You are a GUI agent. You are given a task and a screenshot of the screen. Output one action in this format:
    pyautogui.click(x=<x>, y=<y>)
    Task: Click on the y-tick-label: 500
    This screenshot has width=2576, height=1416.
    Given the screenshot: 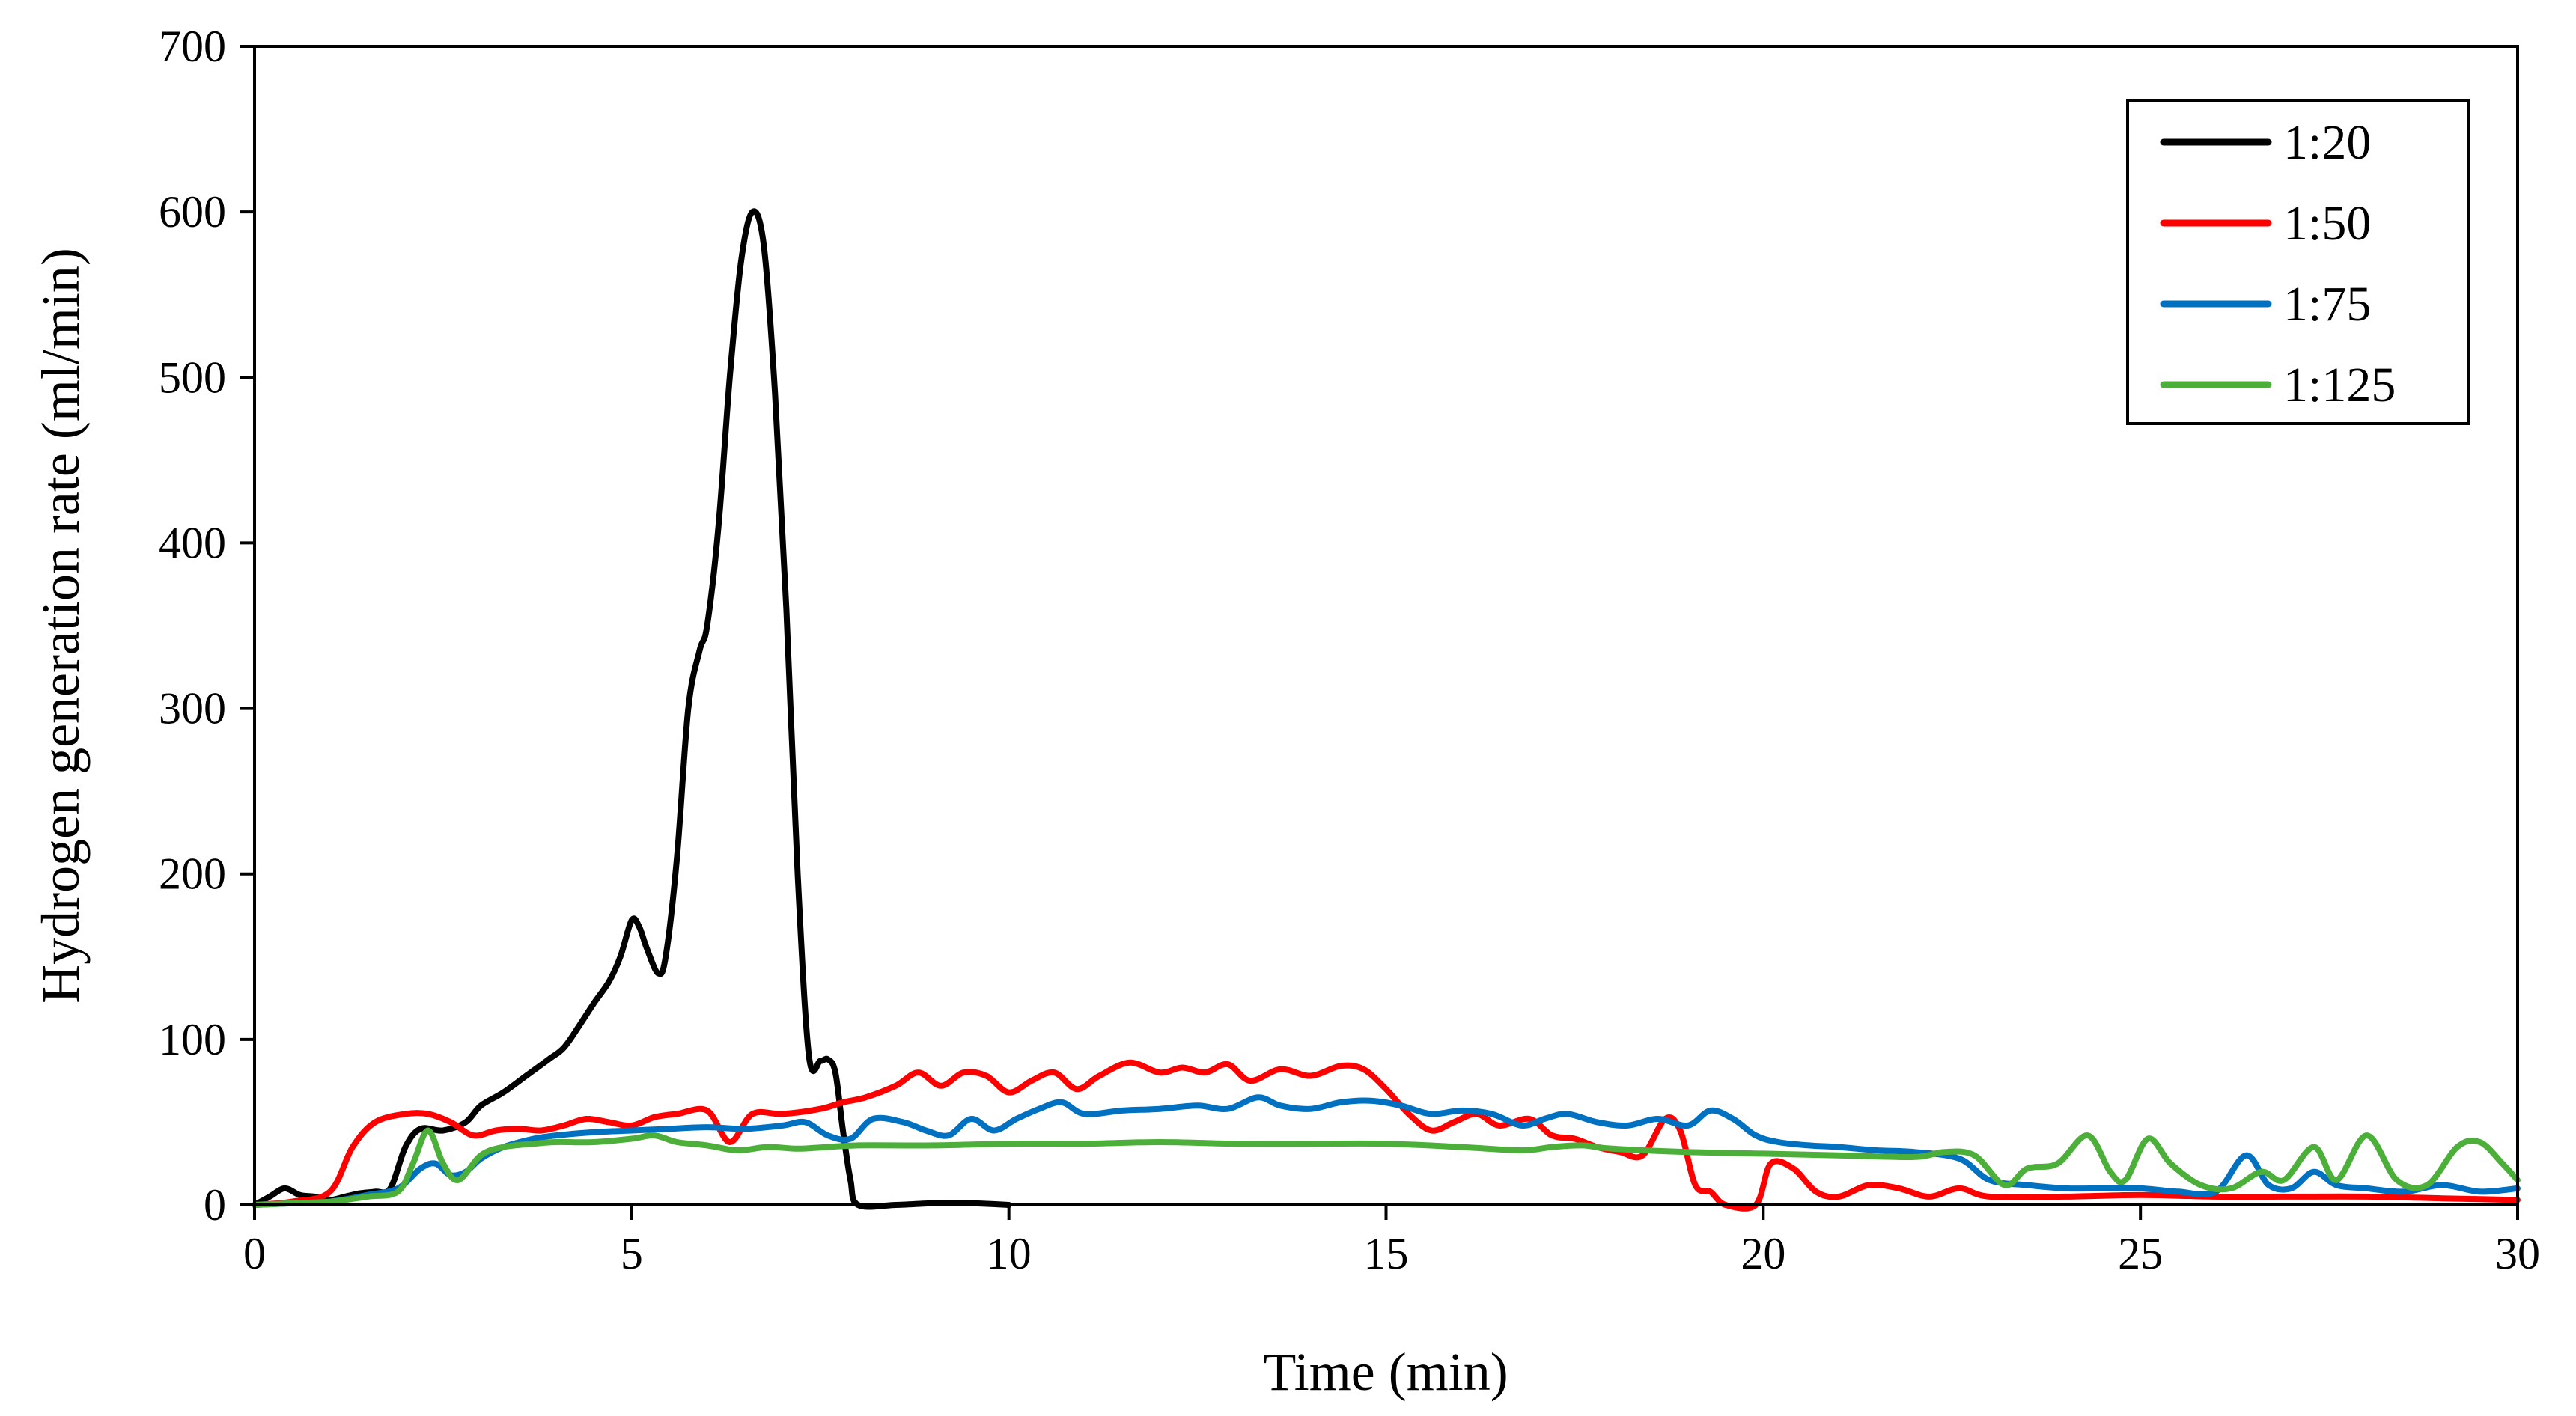 What is the action you would take?
    pyautogui.click(x=192, y=377)
    